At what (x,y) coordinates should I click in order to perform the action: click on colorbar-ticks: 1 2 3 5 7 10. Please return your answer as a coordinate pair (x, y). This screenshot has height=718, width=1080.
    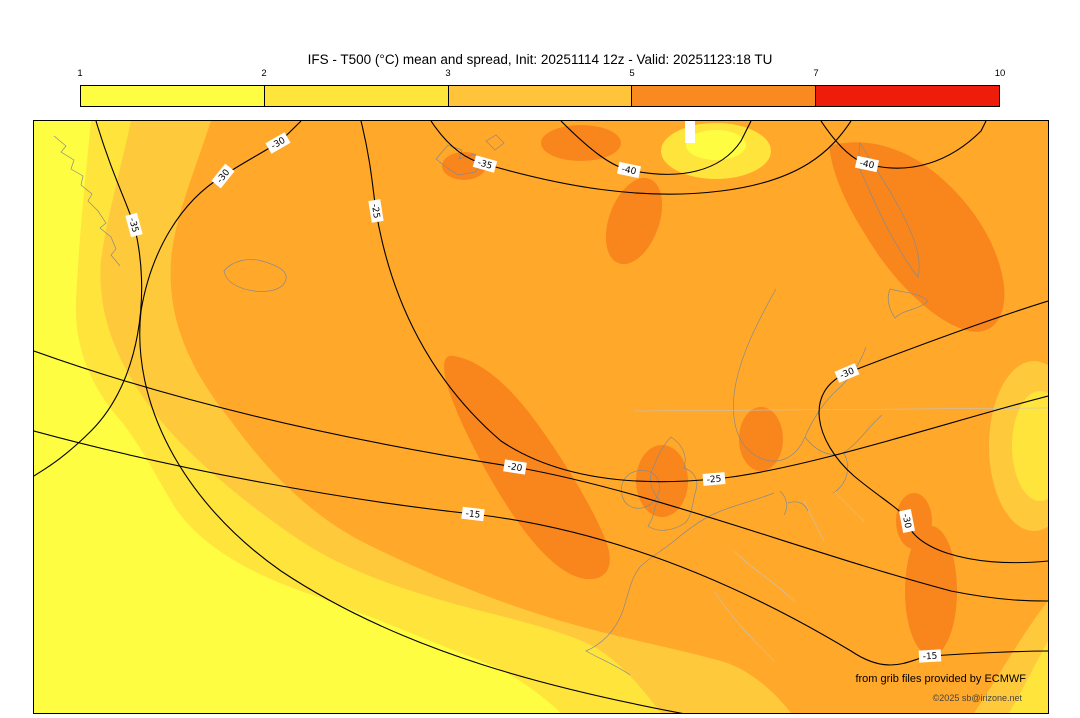
    Looking at the image, I should click on (541, 75).